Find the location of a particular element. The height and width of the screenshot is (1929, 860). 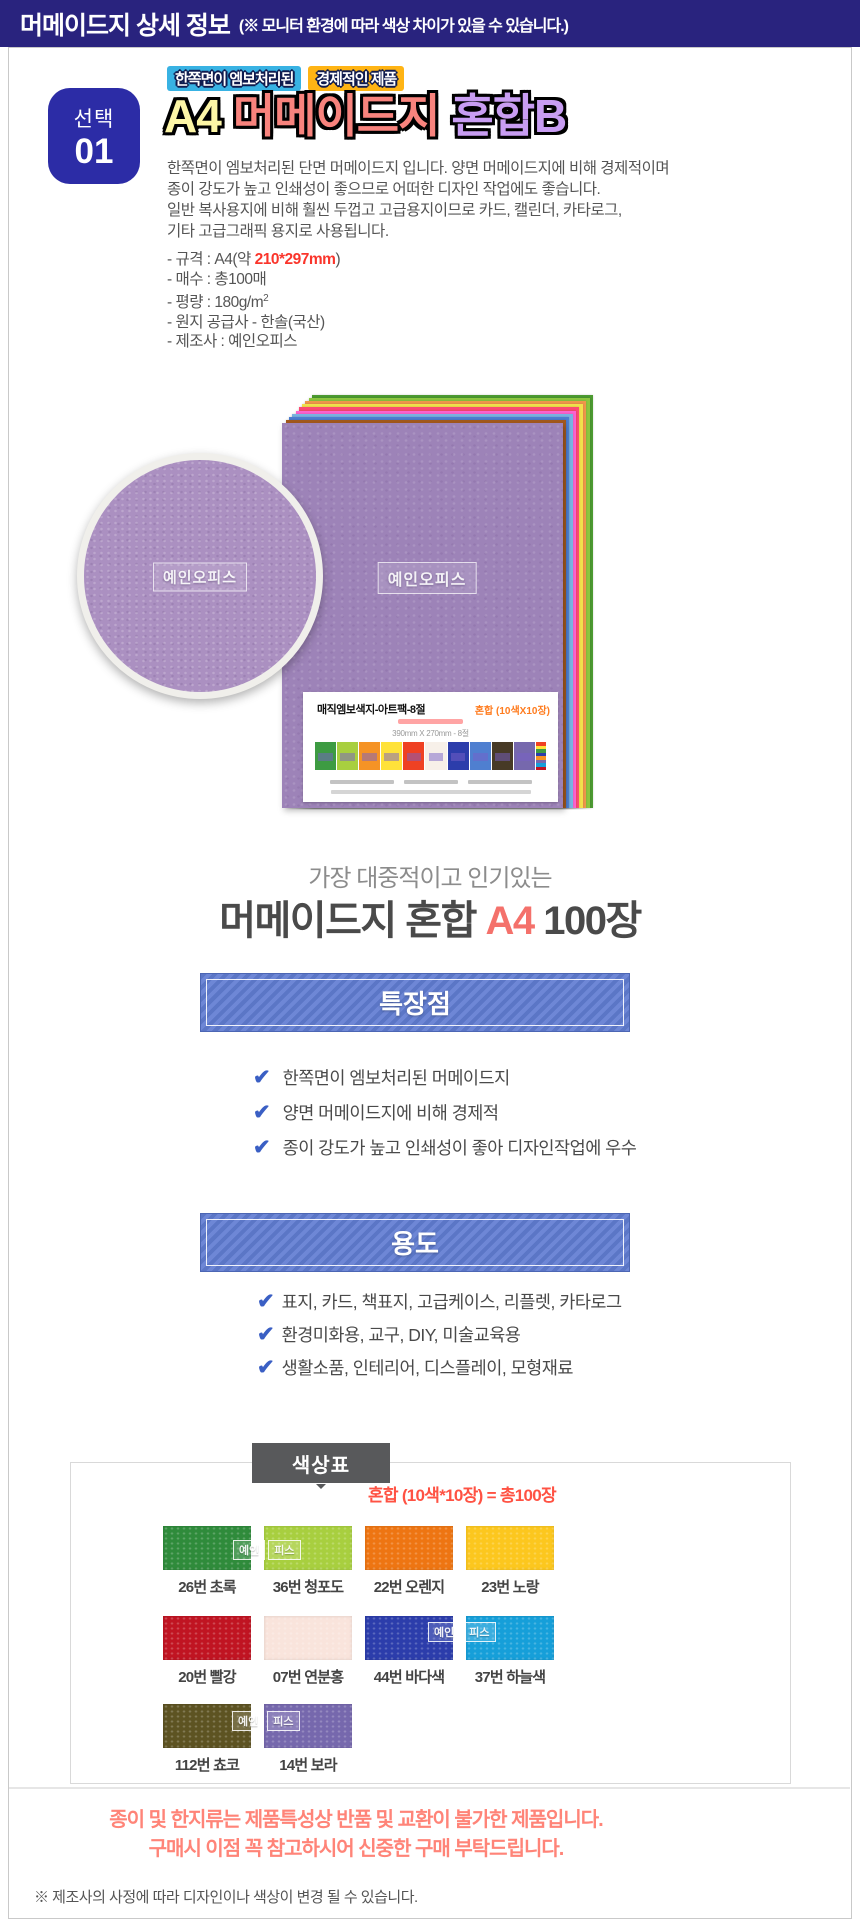

product-title: A4 머메이드지 혼합B is located at coordinates (371, 116).